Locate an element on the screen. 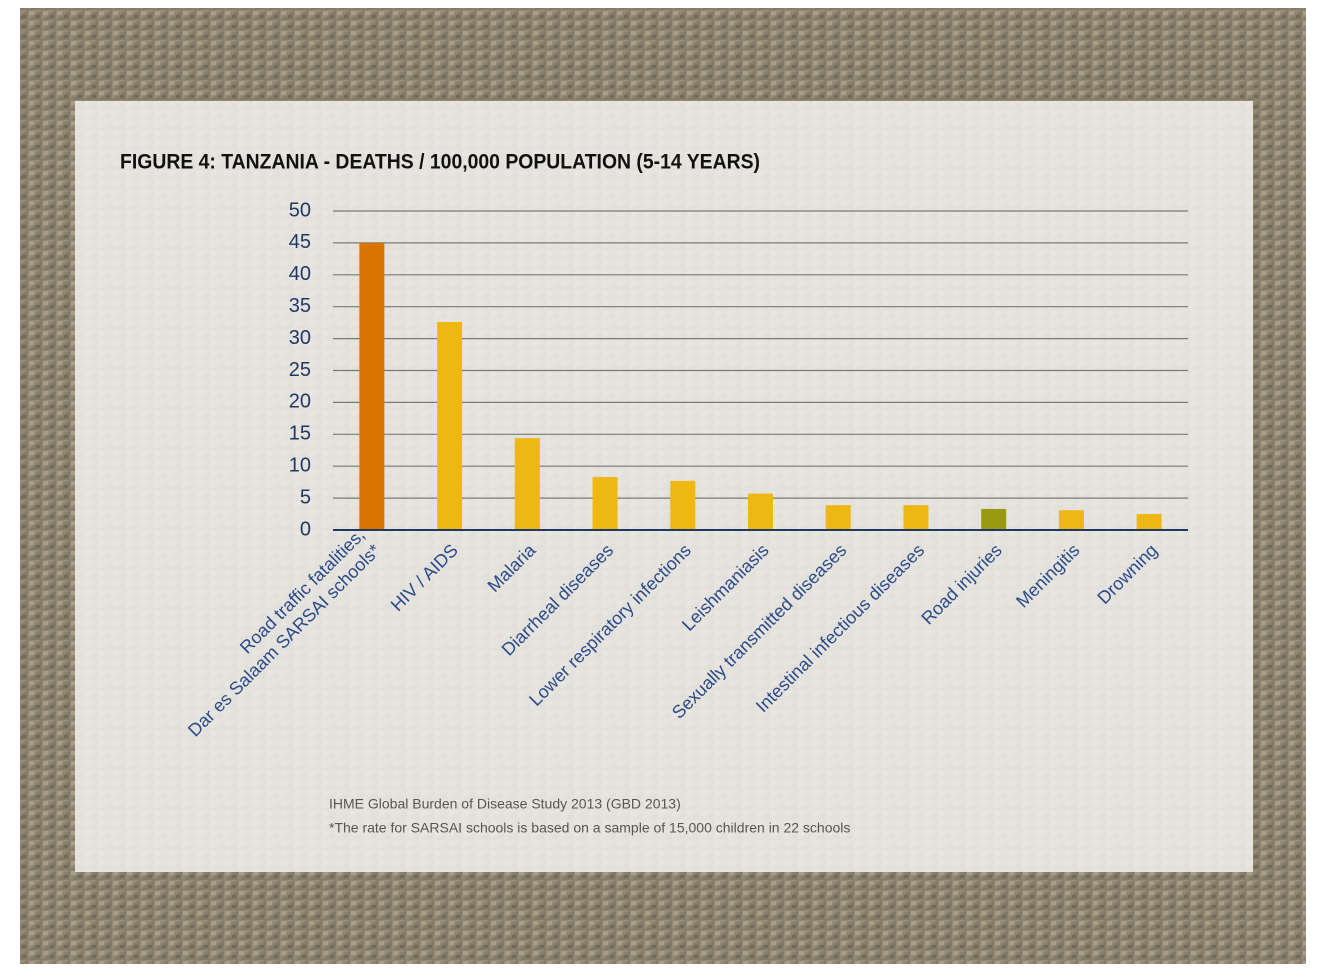  y-tick-label: 25 is located at coordinates (300, 370).